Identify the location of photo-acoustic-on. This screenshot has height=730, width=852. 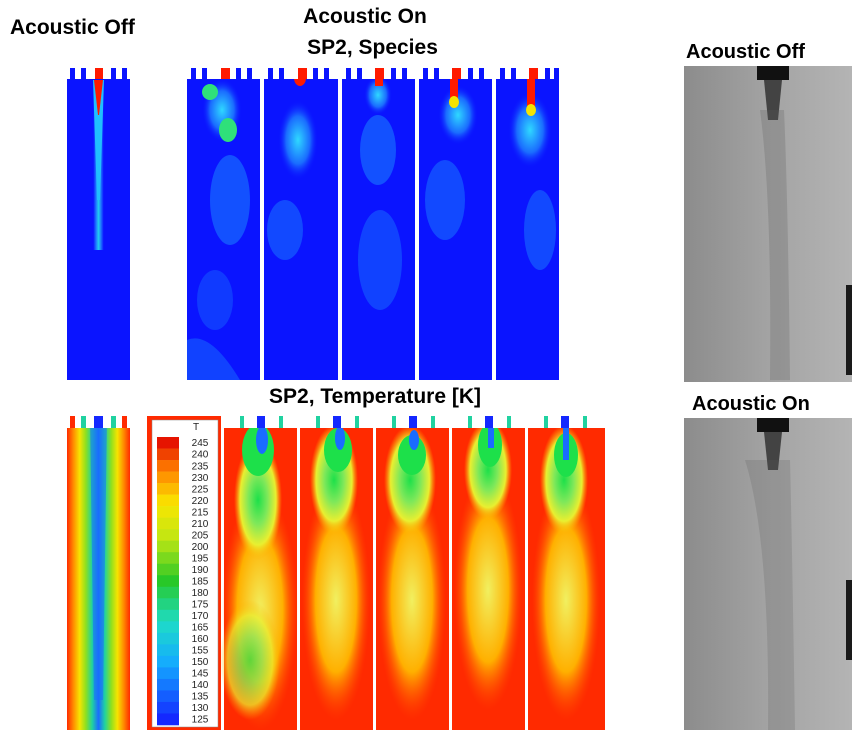
(768, 574).